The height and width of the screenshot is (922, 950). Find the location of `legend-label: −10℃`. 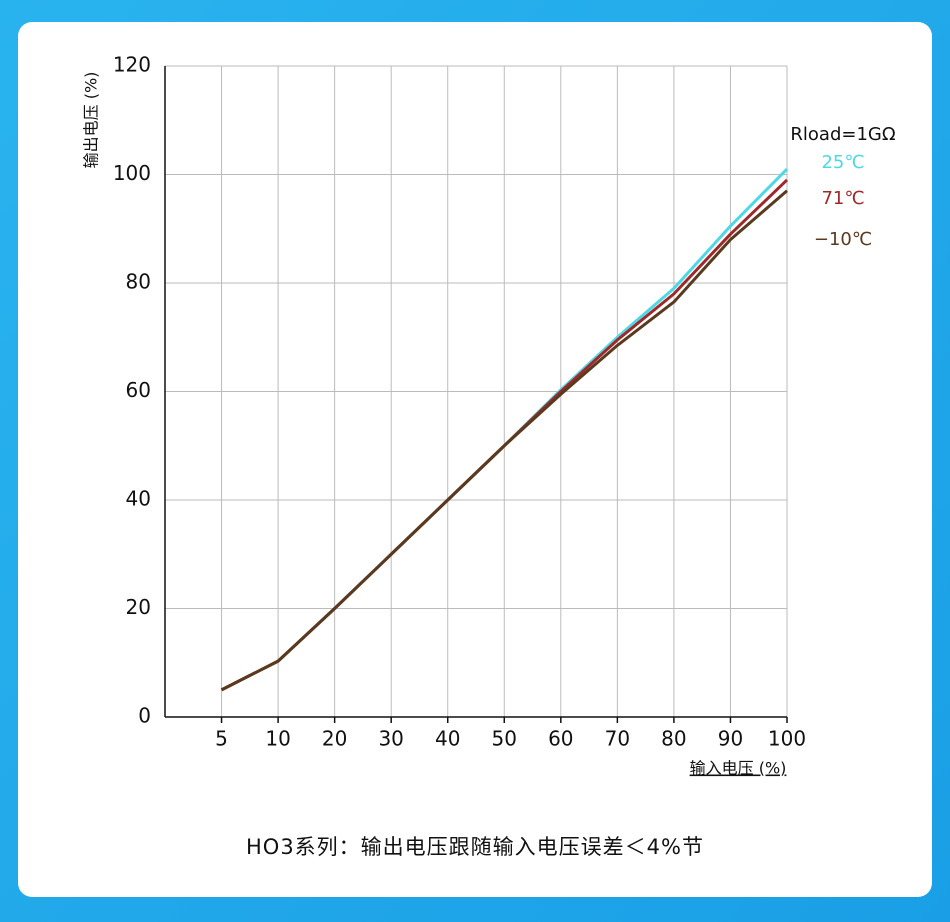

legend-label: −10℃ is located at coordinates (843, 239).